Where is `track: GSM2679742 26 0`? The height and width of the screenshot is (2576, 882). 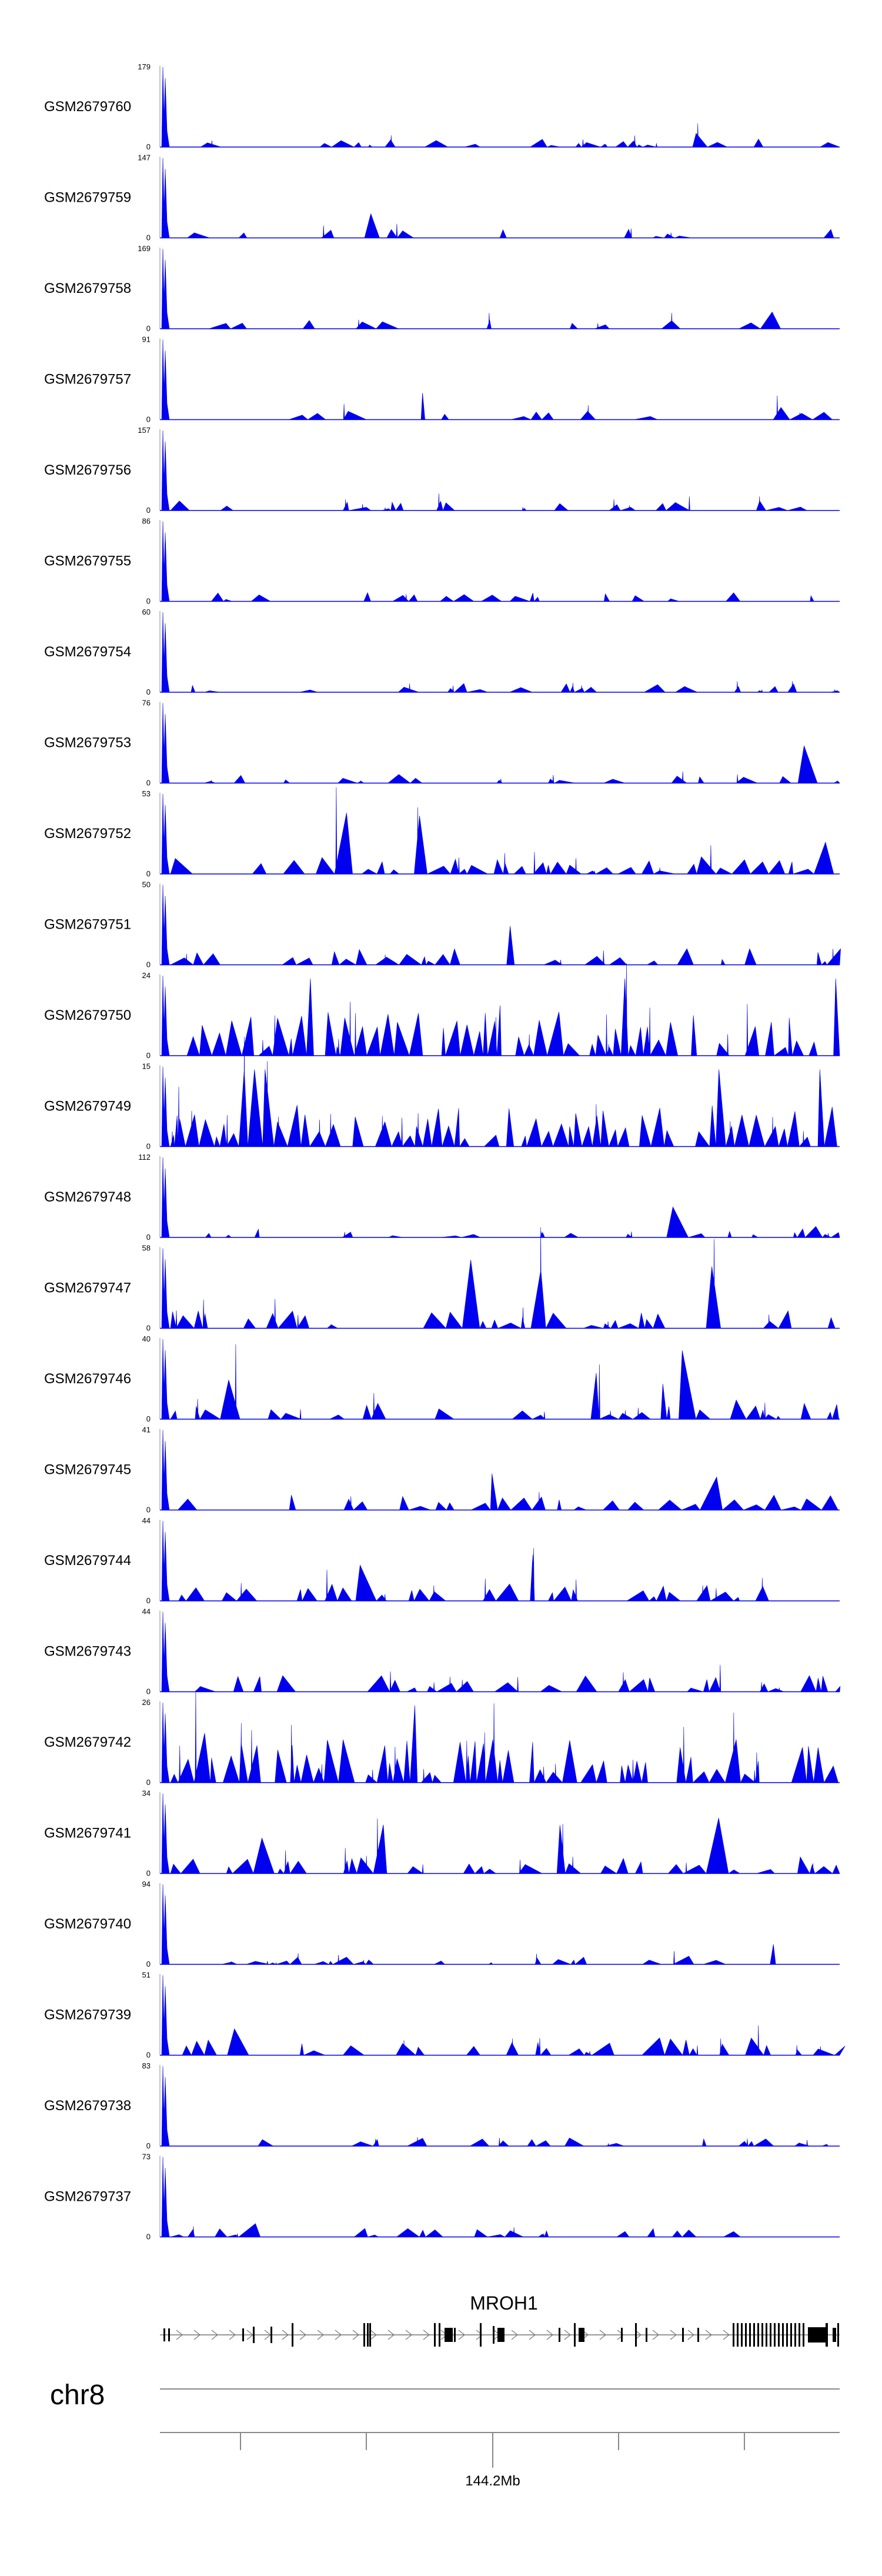
track: GSM2679742 26 0 is located at coordinates (442, 1738).